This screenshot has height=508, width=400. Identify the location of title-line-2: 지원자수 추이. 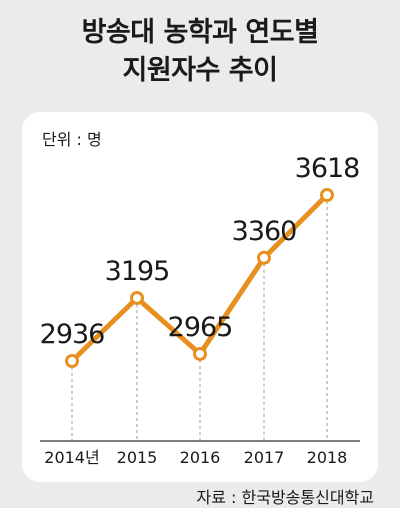
(200, 70).